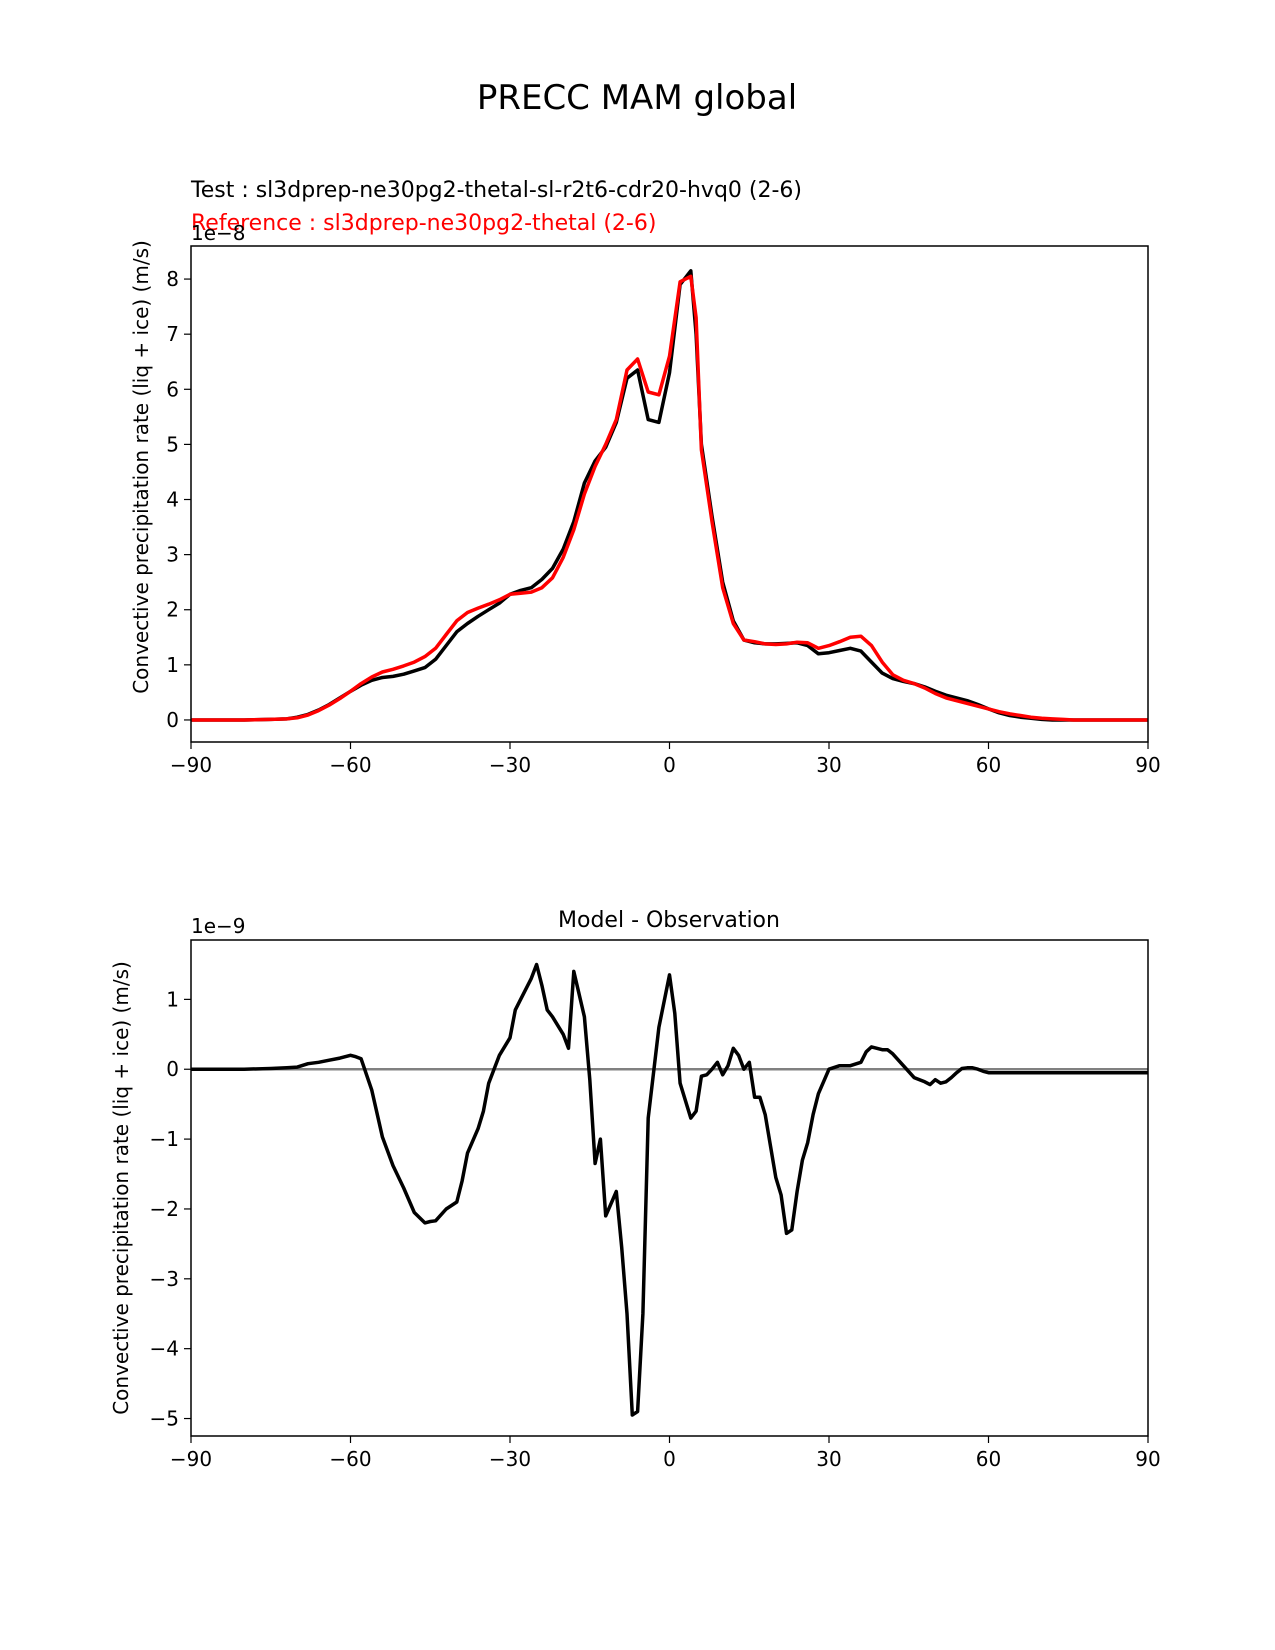  What do you see at coordinates (172, 500) in the screenshot?
I see `top-y-tick-label: 4` at bounding box center [172, 500].